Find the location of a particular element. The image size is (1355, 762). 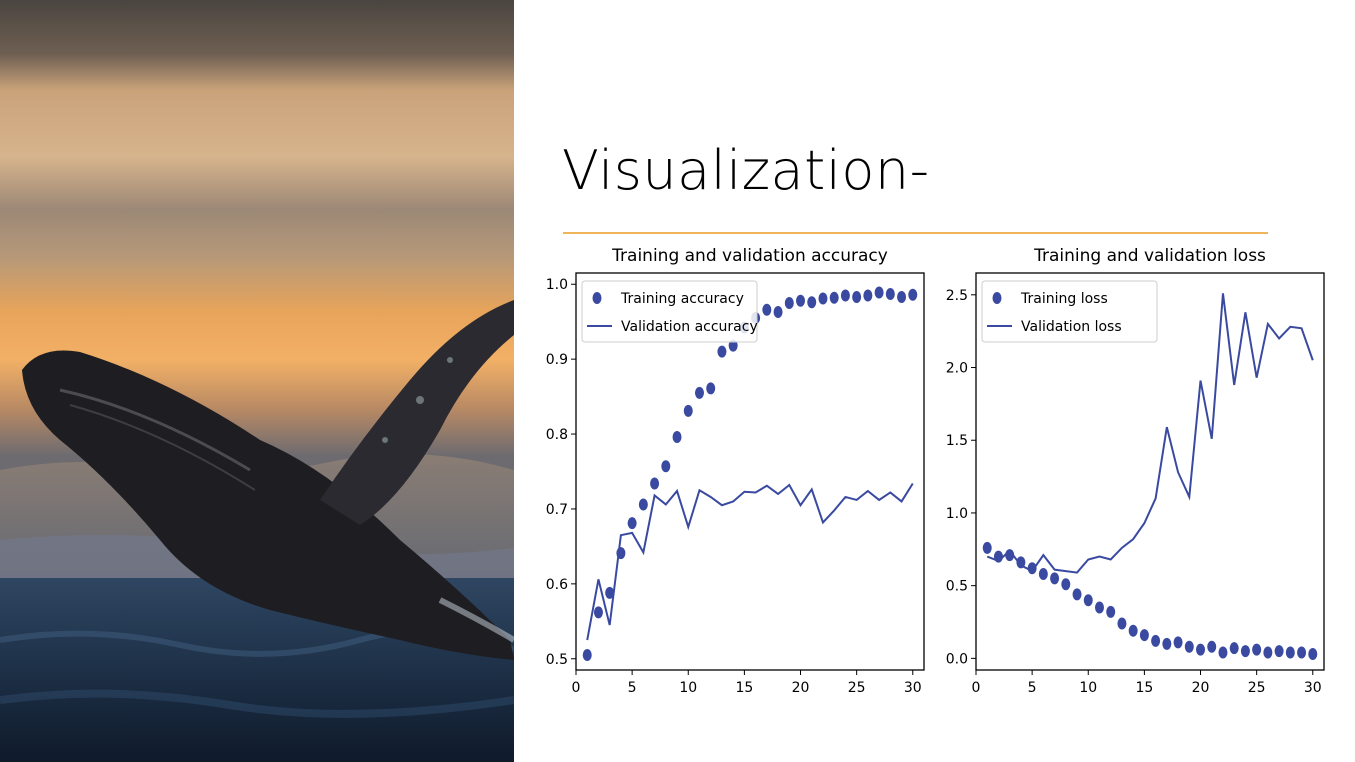

accuracy-x-tick-label: 0 is located at coordinates (576, 688).